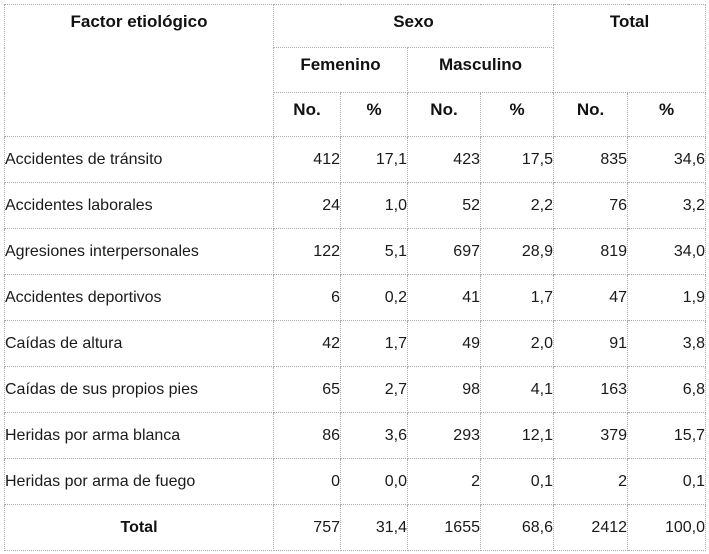 The image size is (709, 554). What do you see at coordinates (591, 389) in the screenshot?
I see `value-cell: 163` at bounding box center [591, 389].